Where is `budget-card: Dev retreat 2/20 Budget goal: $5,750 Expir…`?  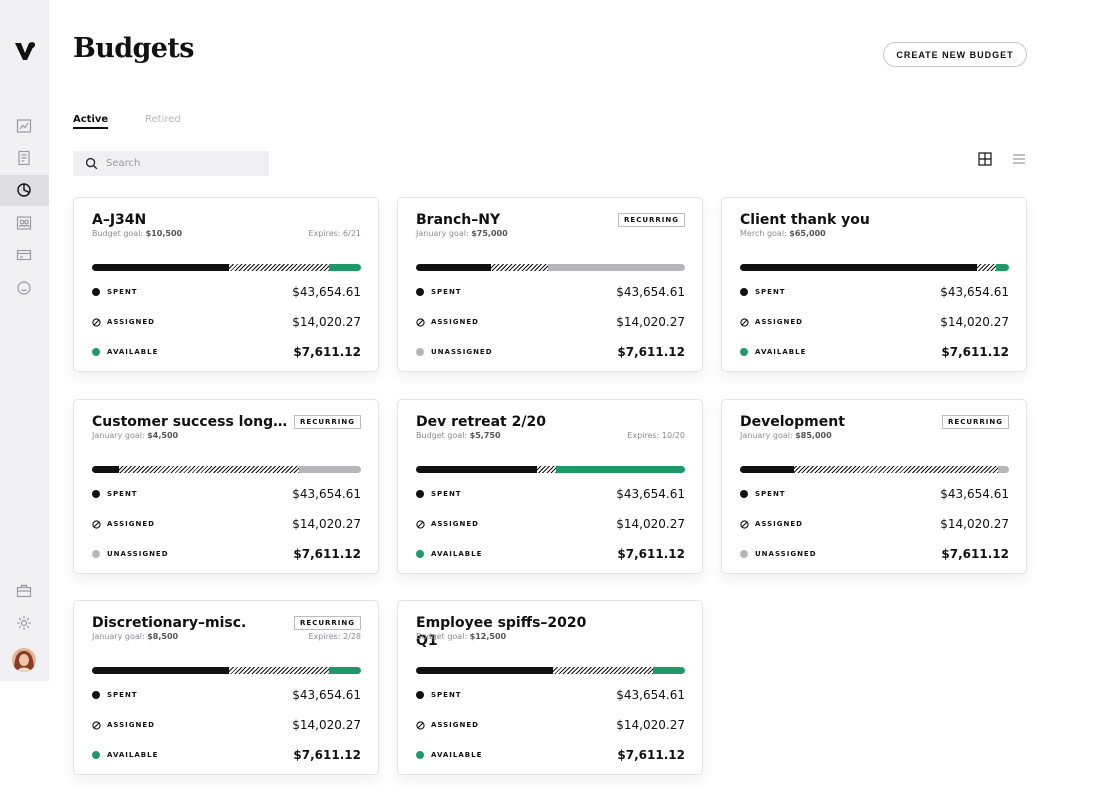
budget-card: Dev retreat 2/20 Budget goal: $5,750 Expir… is located at coordinates (550, 486).